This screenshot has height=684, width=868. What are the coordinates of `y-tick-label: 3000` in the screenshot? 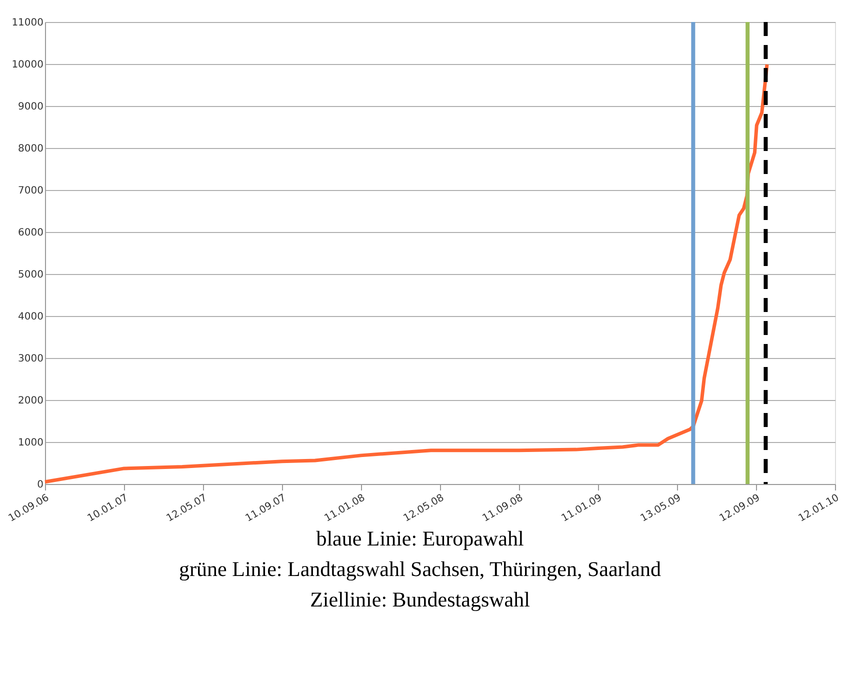 It's located at (31, 359).